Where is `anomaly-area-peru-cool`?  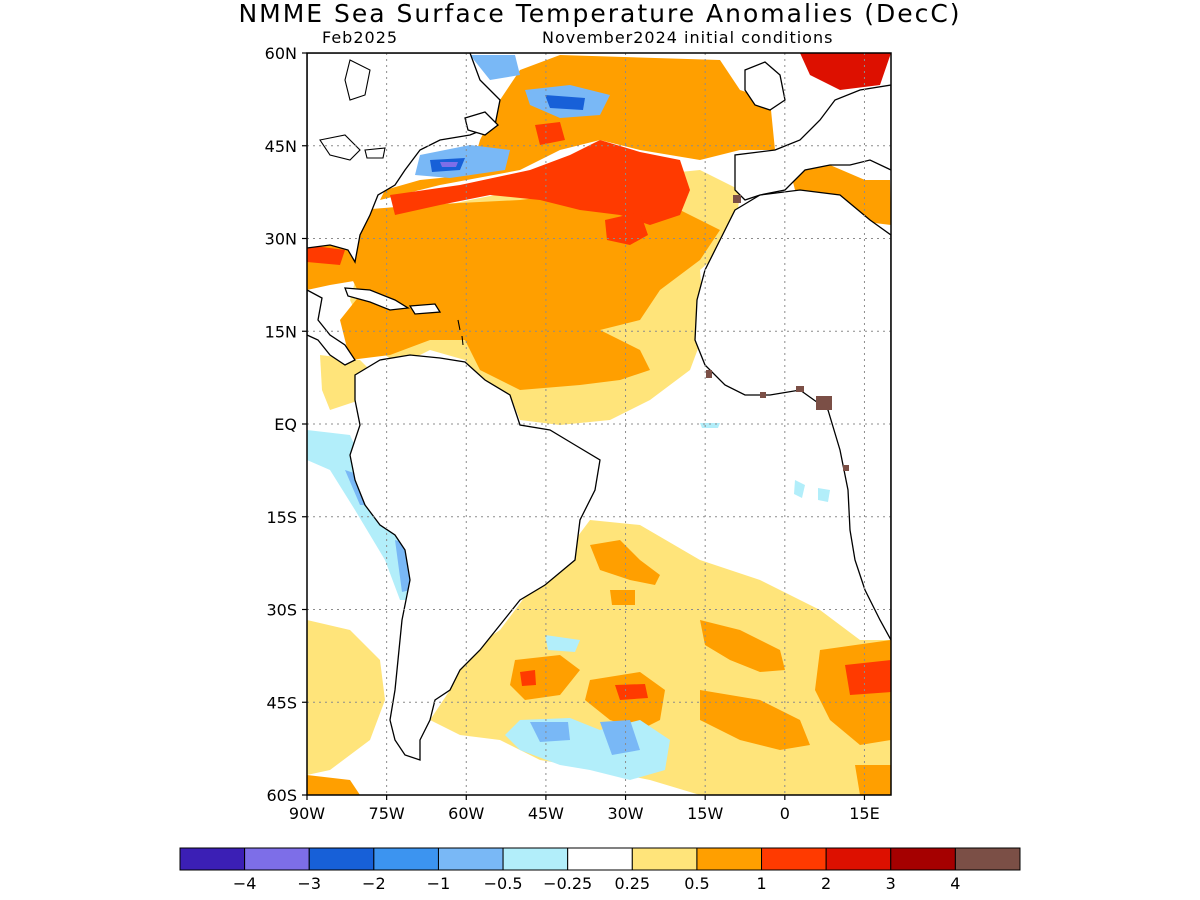 anomaly-area-peru-cool is located at coordinates (359, 515).